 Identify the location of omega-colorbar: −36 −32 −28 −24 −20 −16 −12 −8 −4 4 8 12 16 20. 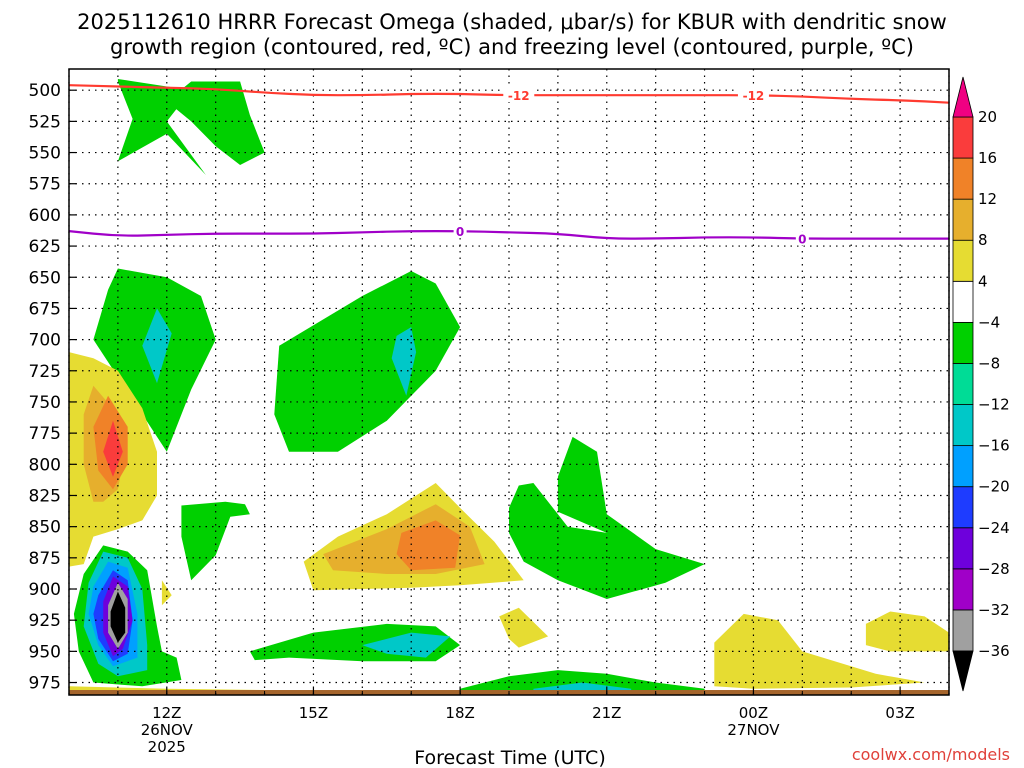
(981, 384).